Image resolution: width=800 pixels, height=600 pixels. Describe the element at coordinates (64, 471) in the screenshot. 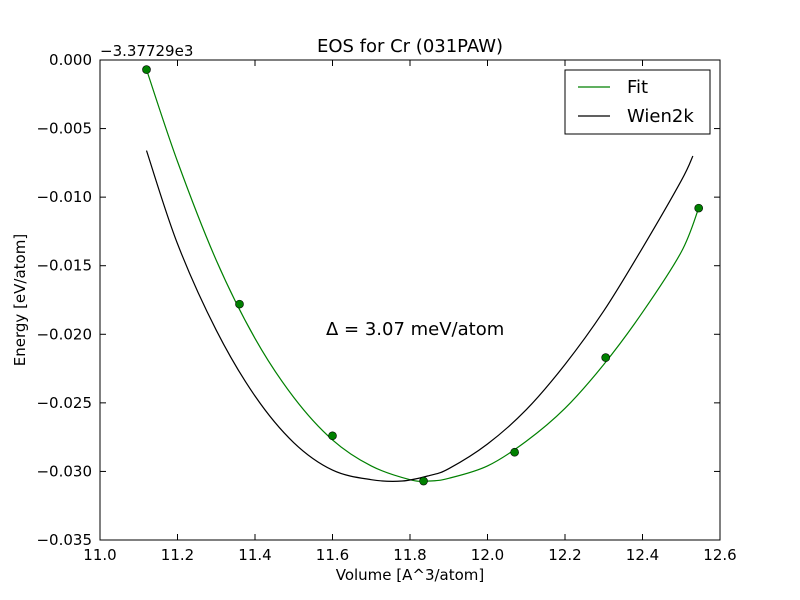

I see `y-tick-label: −0.030` at that location.